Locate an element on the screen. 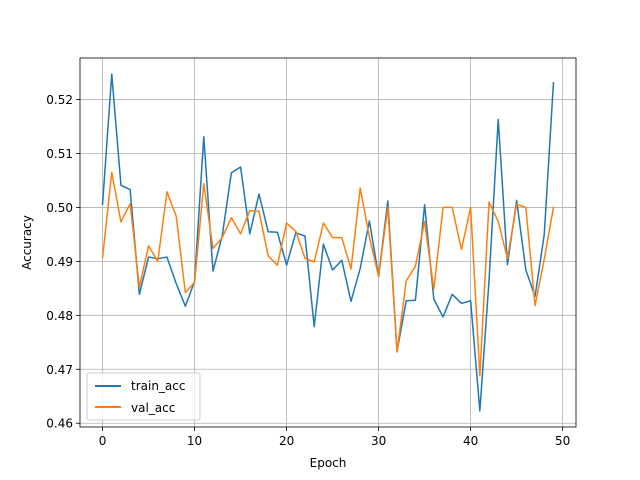  x-tick-label: 20 is located at coordinates (286, 441).